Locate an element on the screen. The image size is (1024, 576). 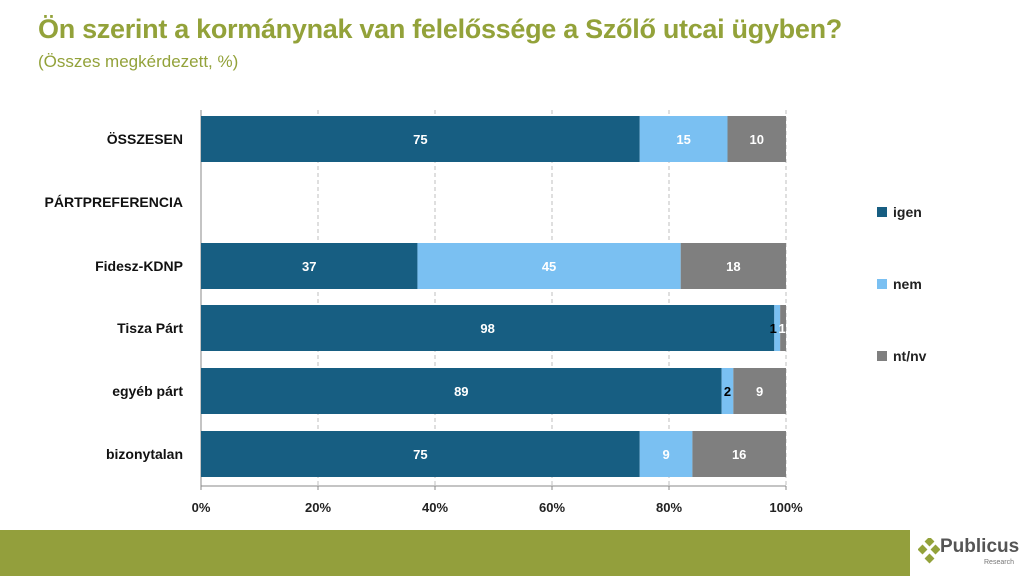
data-label: 2 is located at coordinates (727, 391).